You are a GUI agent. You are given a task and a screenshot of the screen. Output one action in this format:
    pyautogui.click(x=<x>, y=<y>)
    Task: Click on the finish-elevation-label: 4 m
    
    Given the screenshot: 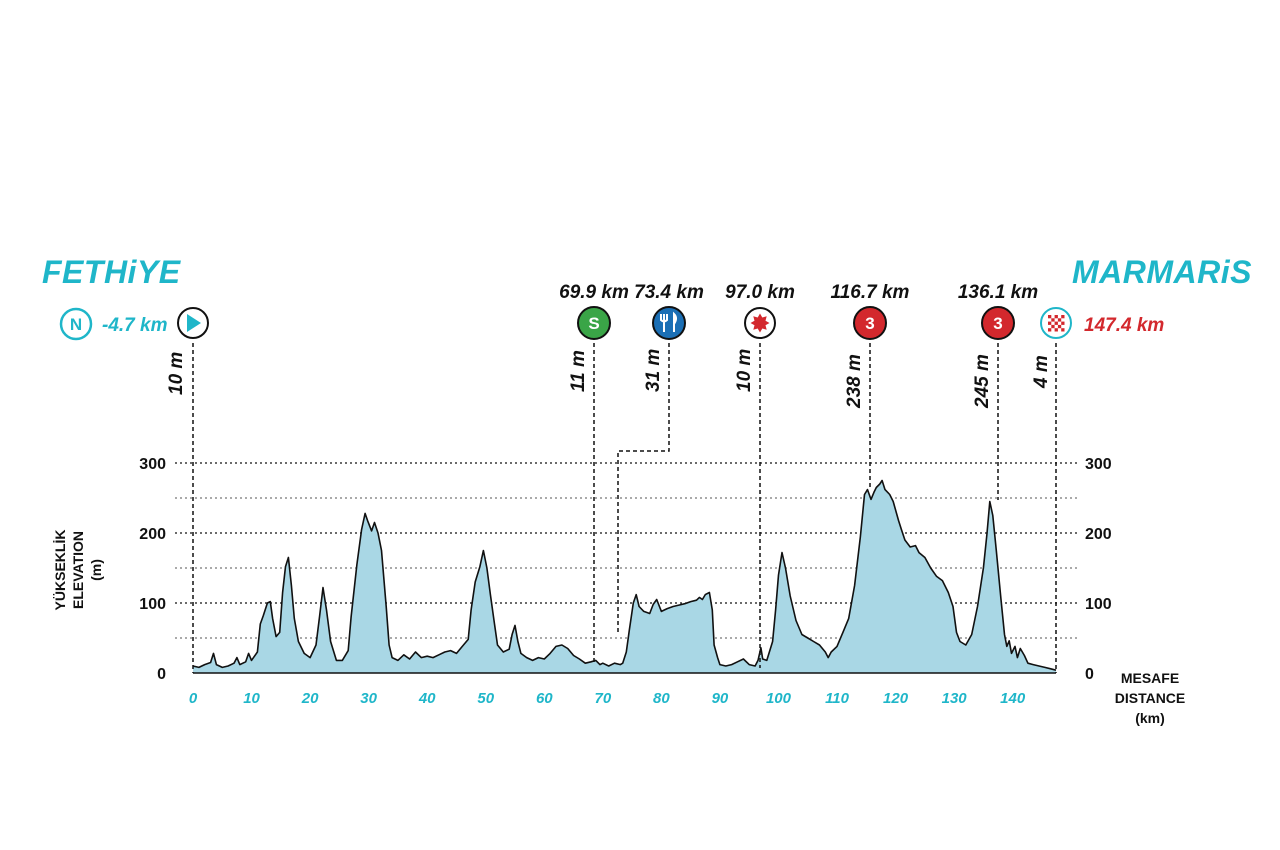 What is the action you would take?
    pyautogui.click(x=1041, y=372)
    